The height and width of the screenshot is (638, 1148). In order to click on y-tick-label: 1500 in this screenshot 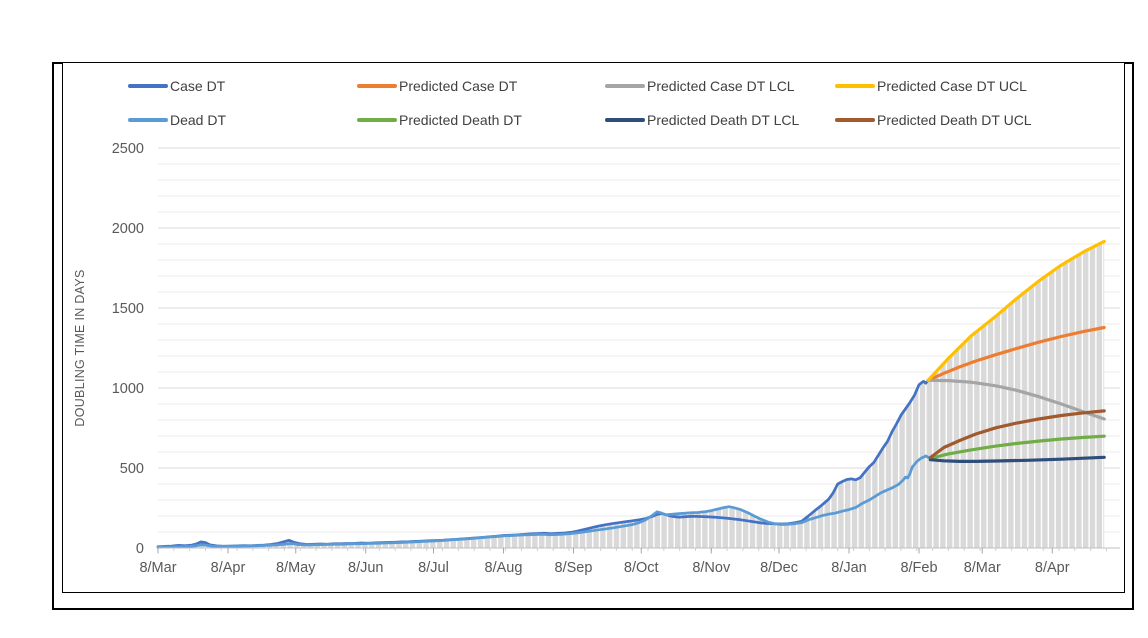, I will do `click(128, 309)`.